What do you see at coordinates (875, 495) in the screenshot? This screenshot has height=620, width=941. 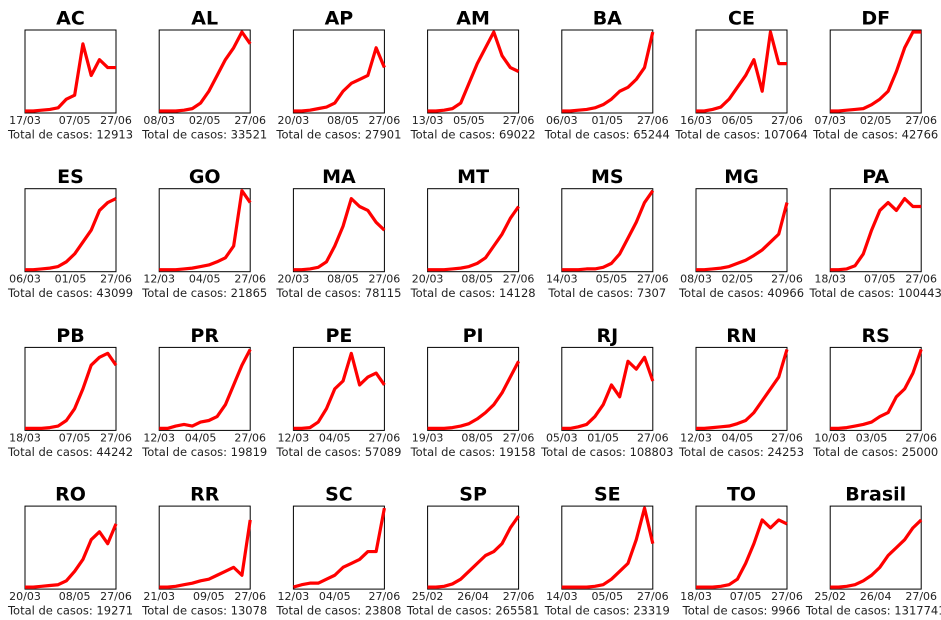 I see `subplot-title: Brasil` at bounding box center [875, 495].